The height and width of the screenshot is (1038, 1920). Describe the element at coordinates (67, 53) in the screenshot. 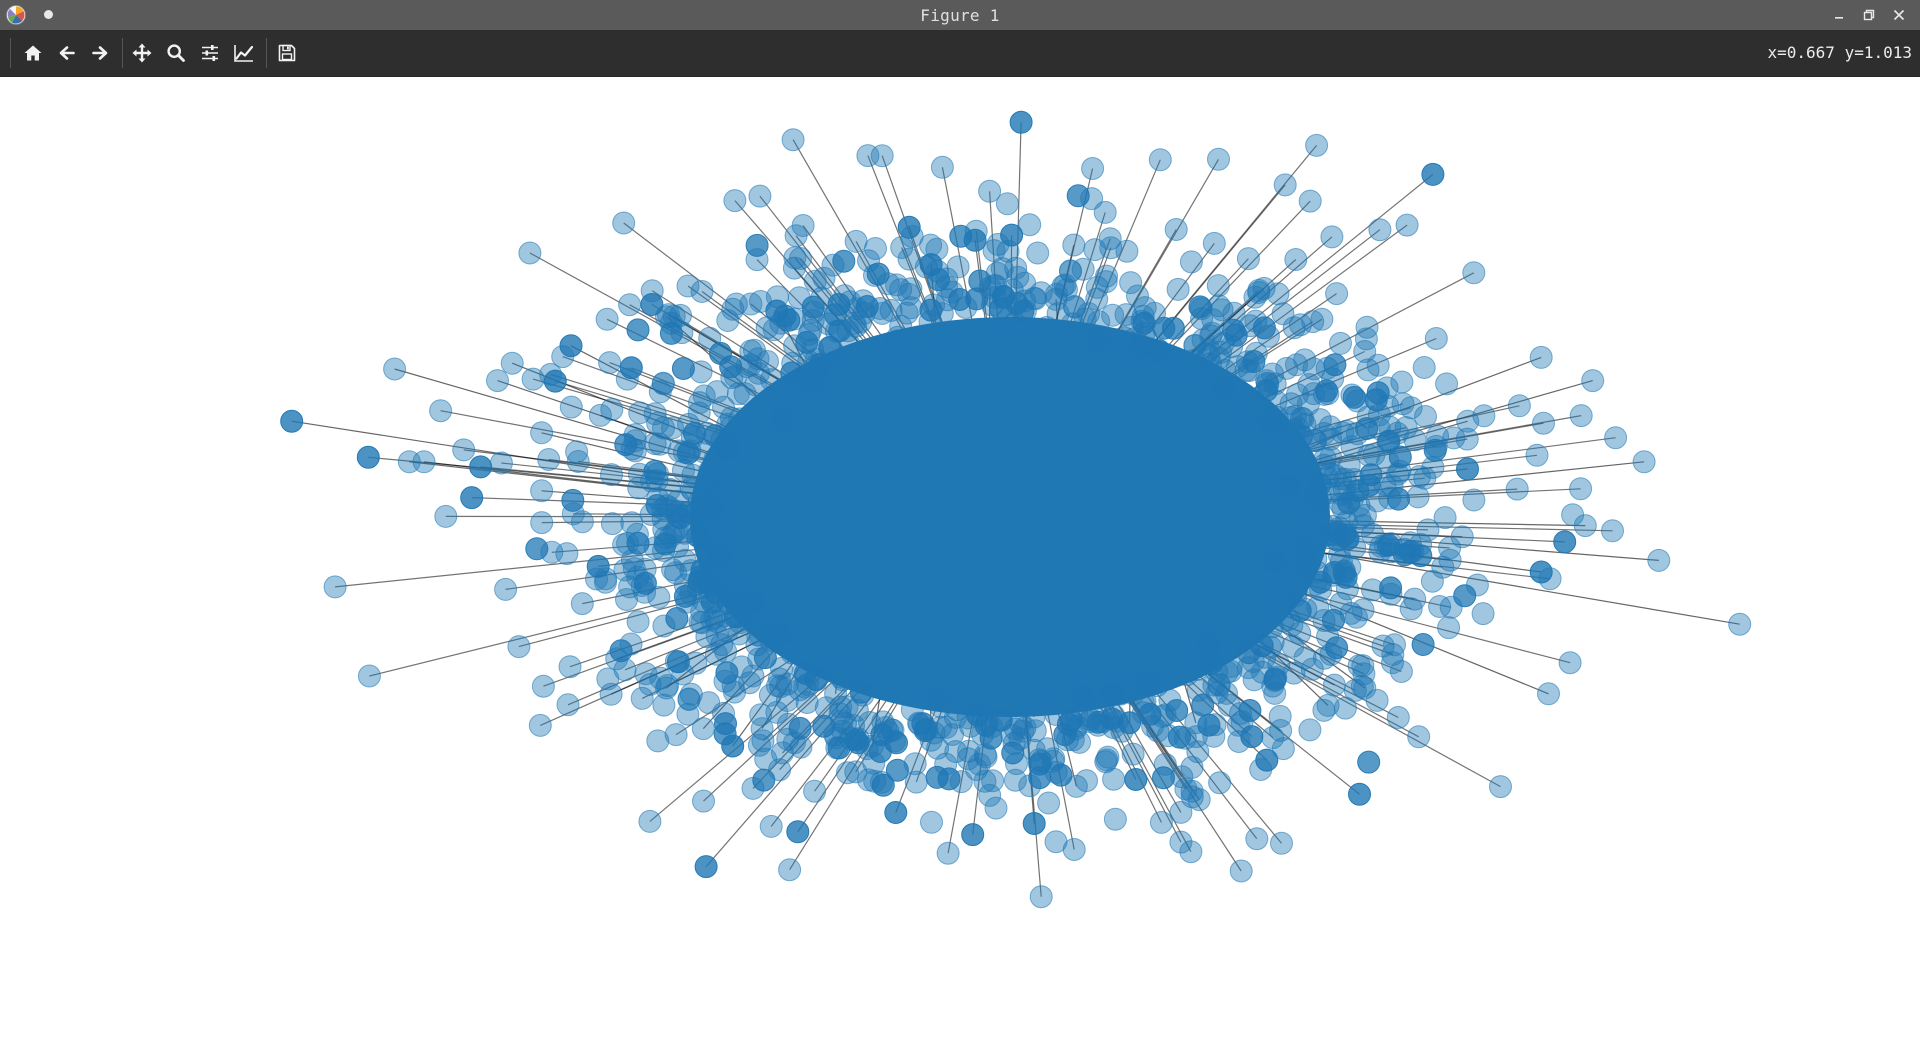

I see `back-button` at that location.